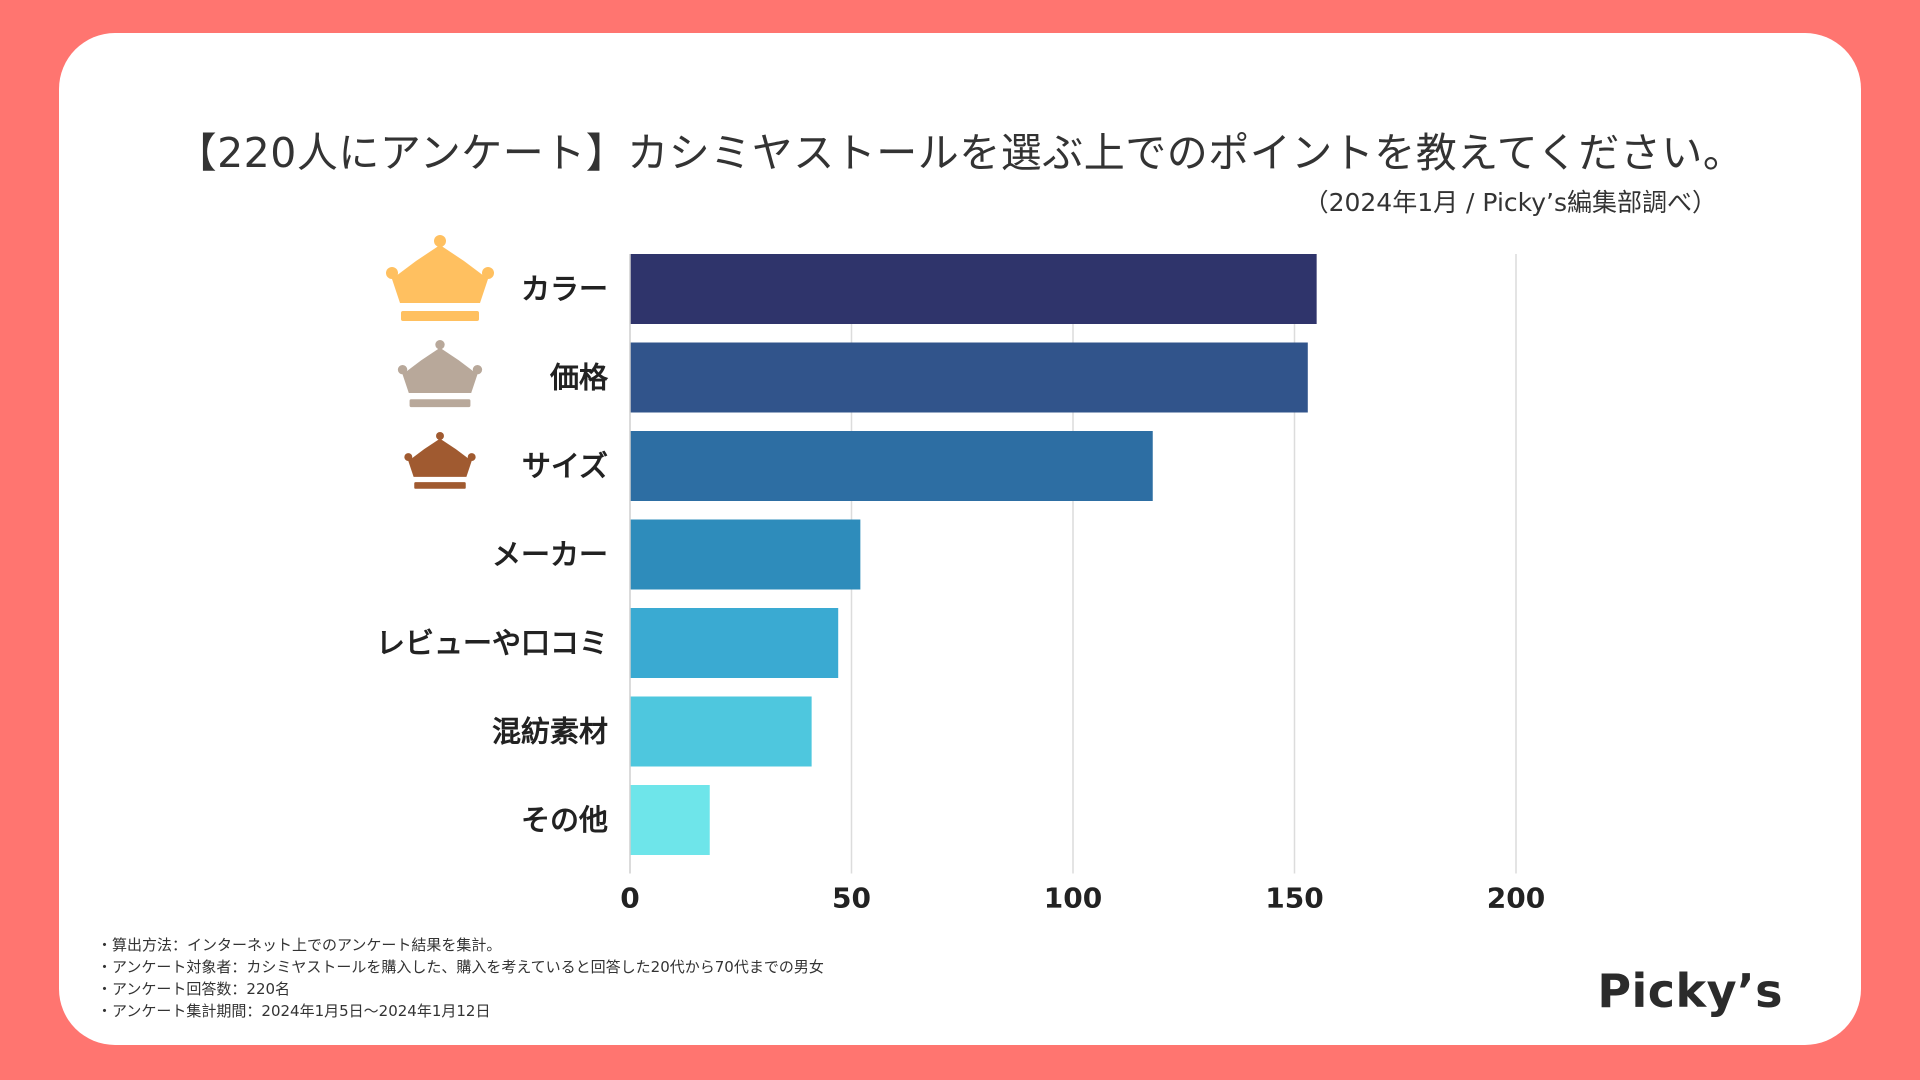  Describe the element at coordinates (440, 278) in the screenshot. I see `gold-crown-icon` at that location.